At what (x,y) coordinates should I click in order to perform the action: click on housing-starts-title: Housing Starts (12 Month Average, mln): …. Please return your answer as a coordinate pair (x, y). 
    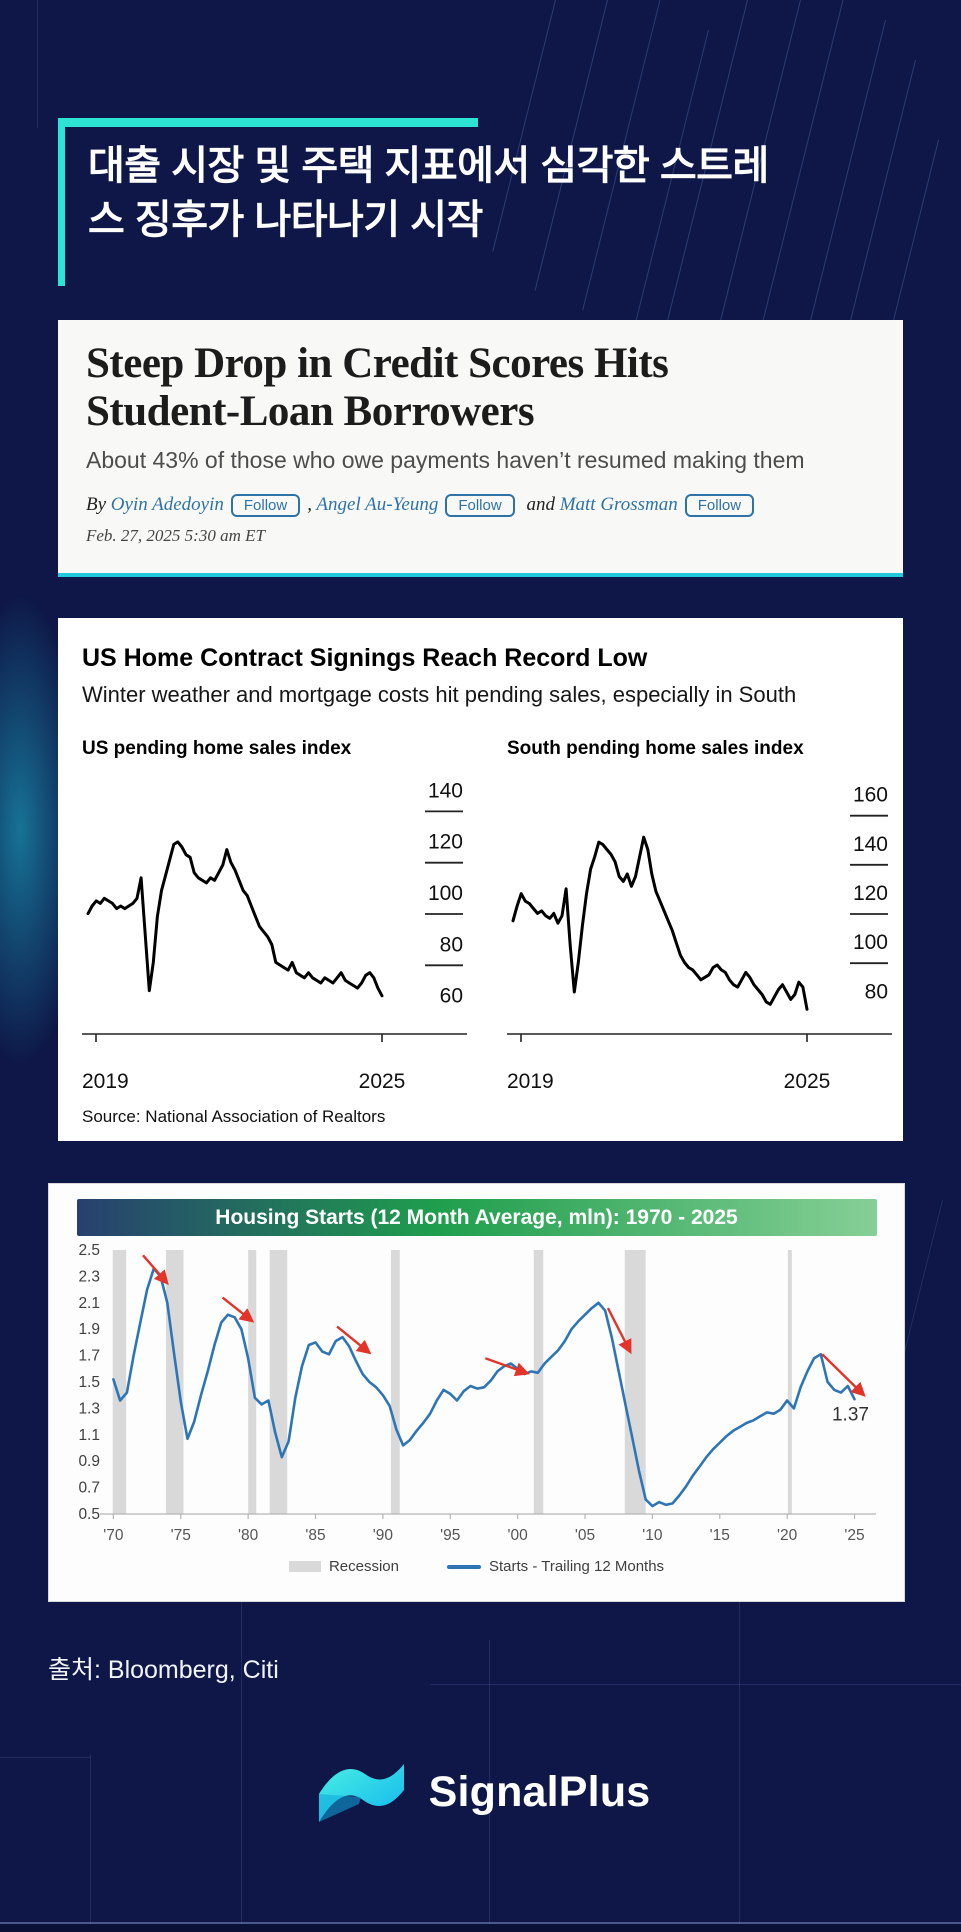
    Looking at the image, I should click on (476, 1217).